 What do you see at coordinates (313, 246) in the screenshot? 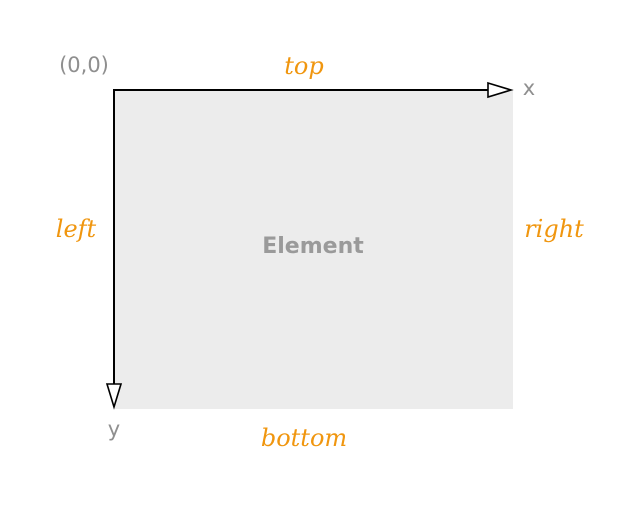
I see `element-label: Element` at bounding box center [313, 246].